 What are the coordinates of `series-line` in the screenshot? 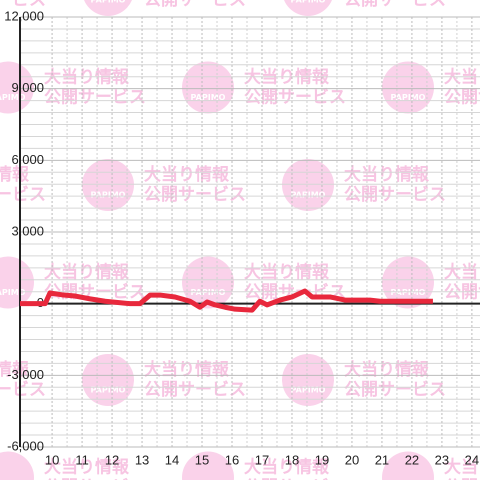 It's located at (226, 300).